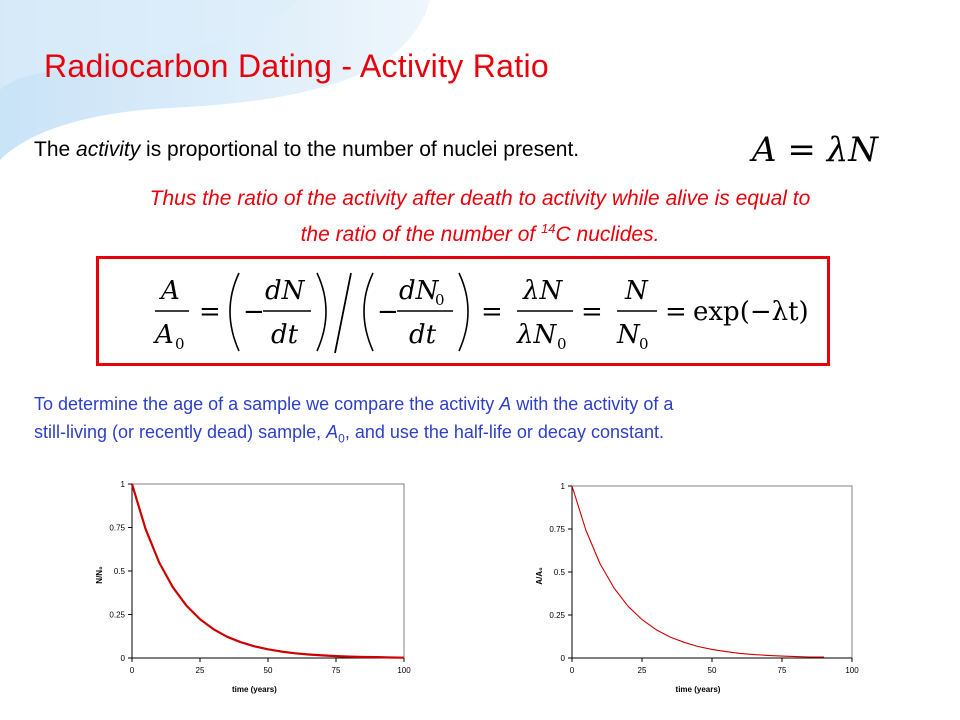 The image size is (960, 720). Describe the element at coordinates (163, 335) in the screenshot. I see `fraction1-denominator: A` at that location.